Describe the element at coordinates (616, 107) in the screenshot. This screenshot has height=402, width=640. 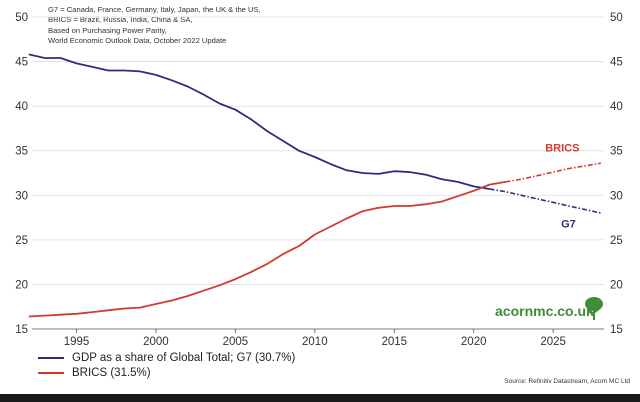
I see `y-tick-label-right: 40` at that location.